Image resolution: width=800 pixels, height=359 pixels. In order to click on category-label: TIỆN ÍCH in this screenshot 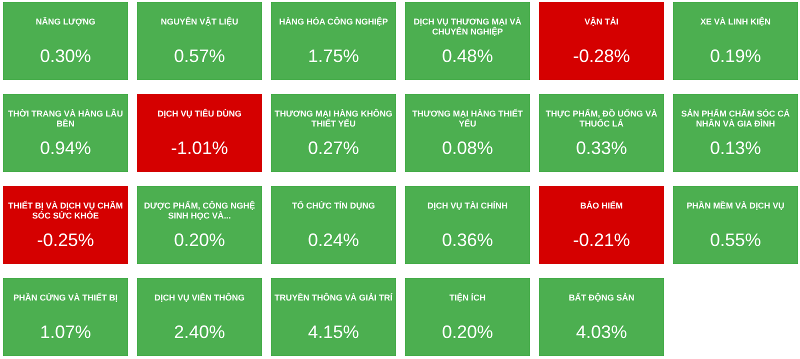, I will do `click(467, 297)`.